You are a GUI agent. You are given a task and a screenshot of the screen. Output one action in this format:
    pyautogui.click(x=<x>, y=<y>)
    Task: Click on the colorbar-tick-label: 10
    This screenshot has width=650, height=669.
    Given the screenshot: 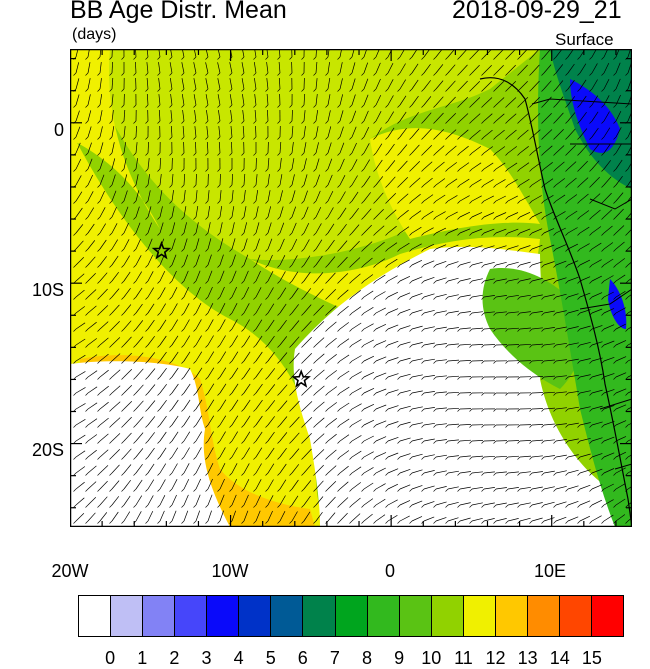 What is the action you would take?
    pyautogui.click(x=431, y=658)
    